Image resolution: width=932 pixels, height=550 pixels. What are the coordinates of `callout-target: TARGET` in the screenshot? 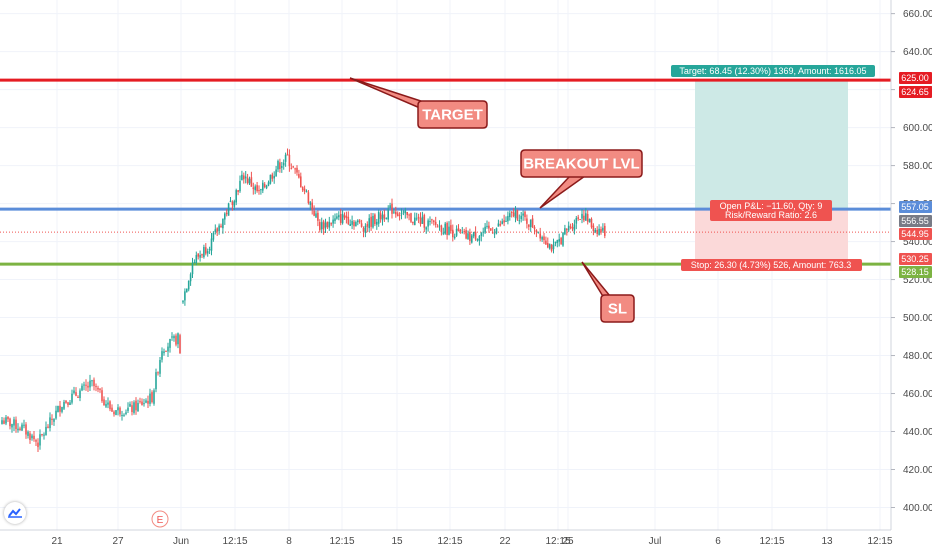 It's located at (418, 103).